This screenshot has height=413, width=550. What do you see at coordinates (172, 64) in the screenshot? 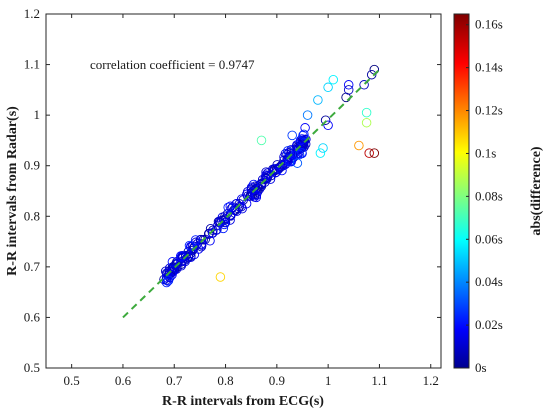
I see `correlation-annotation: correlation coefficient = 0.9747` at bounding box center [172, 64].